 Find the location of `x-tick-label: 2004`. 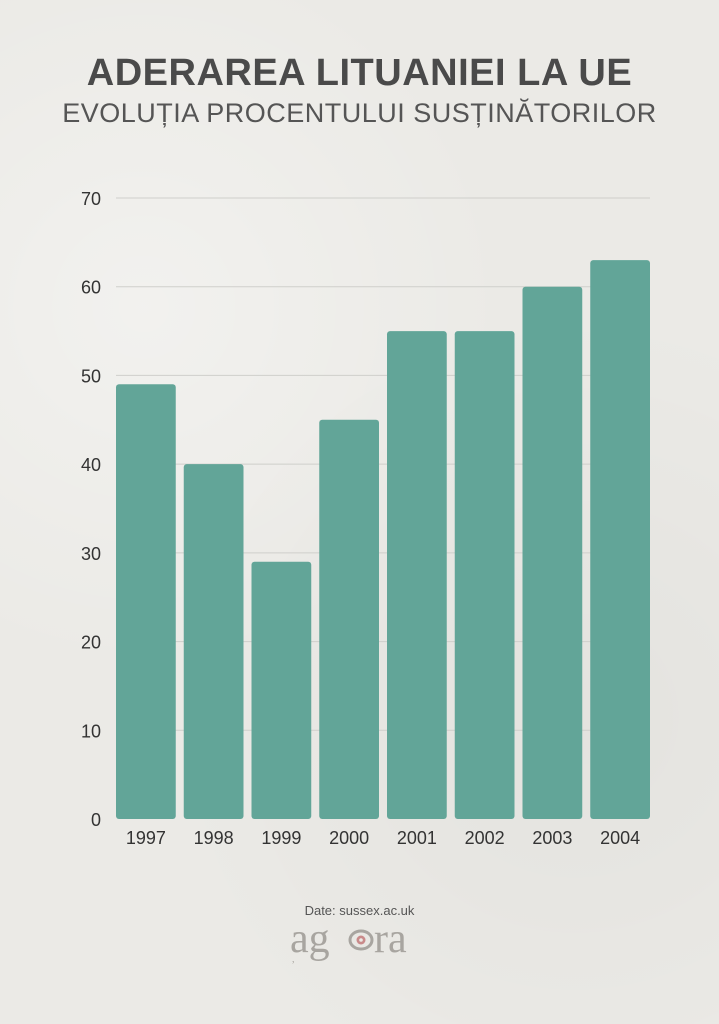

x-tick-label: 2004 is located at coordinates (620, 838).